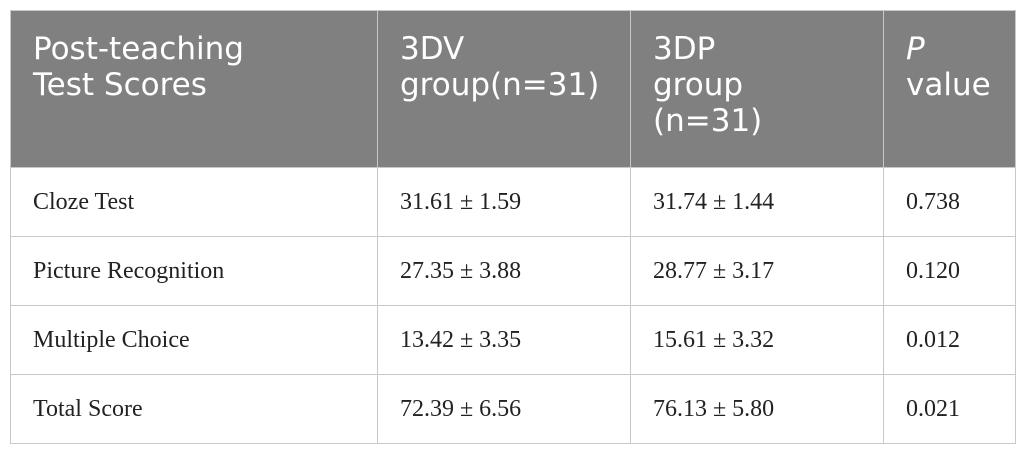  What do you see at coordinates (504, 409) in the screenshot?
I see `table-cell: 72.39 ± 6.56` at bounding box center [504, 409].